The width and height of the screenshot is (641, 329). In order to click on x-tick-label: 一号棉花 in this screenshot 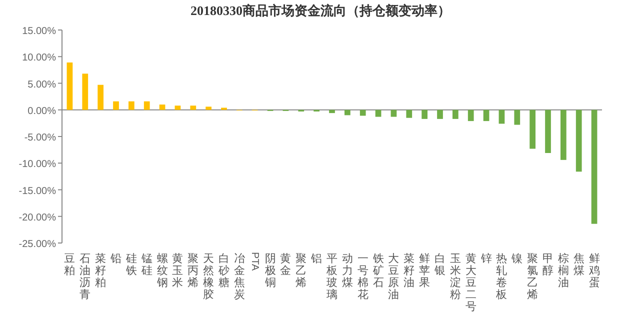, I will do `click(362, 277)`.